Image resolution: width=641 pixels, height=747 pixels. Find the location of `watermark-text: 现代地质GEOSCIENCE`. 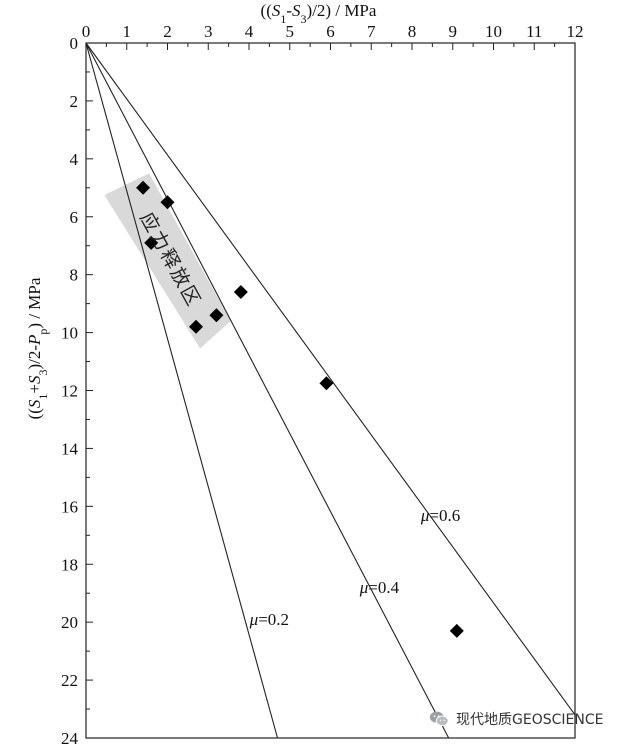

watermark-text: 现代地质GEOSCIENCE is located at coordinates (530, 720).